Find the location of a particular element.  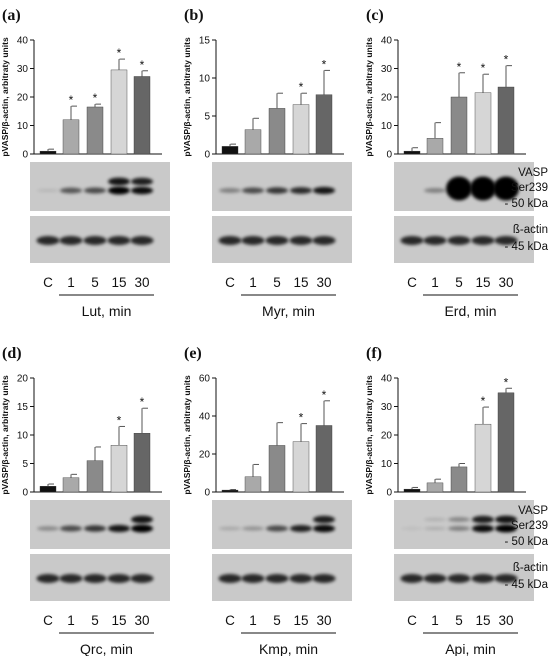

y-tick-label: 30 is located at coordinates (387, 407).